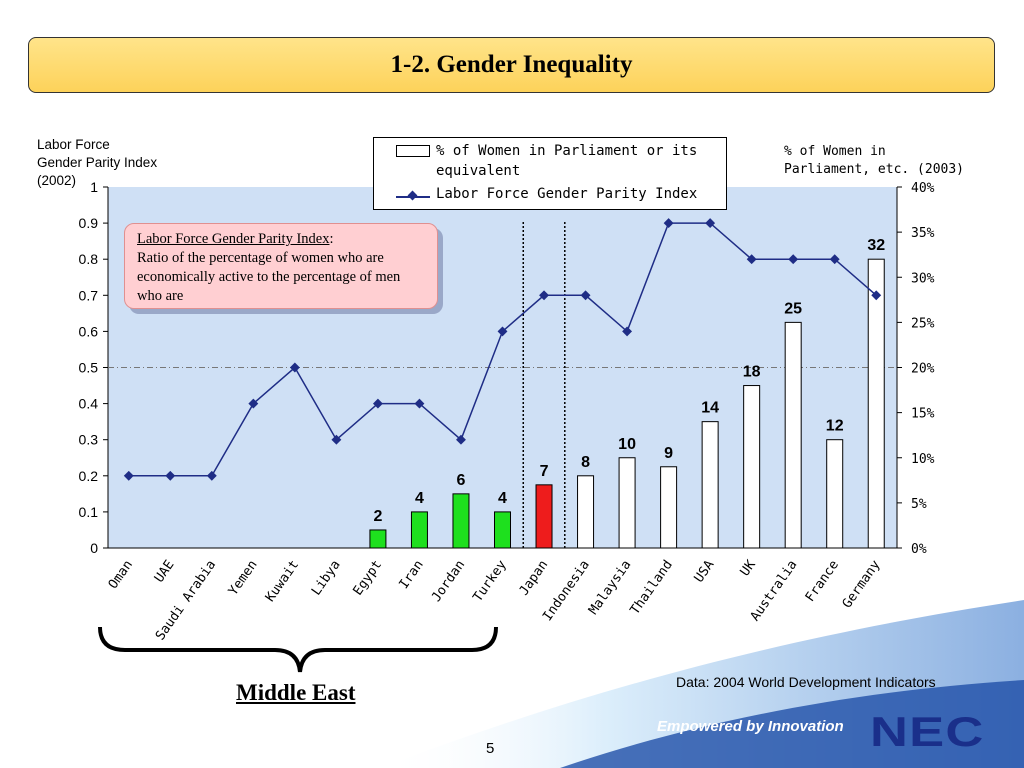 The image size is (1024, 768). What do you see at coordinates (233, 239) in the screenshot?
I see `callout-term: Labor Force Gender Parity Index` at bounding box center [233, 239].